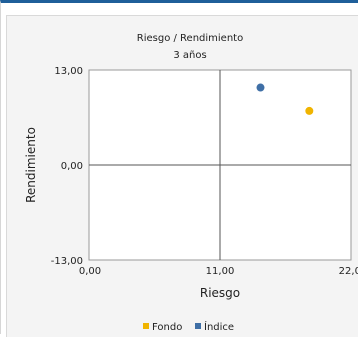  What do you see at coordinates (198, 326) in the screenshot?
I see `legend-swatch-indice` at bounding box center [198, 326].